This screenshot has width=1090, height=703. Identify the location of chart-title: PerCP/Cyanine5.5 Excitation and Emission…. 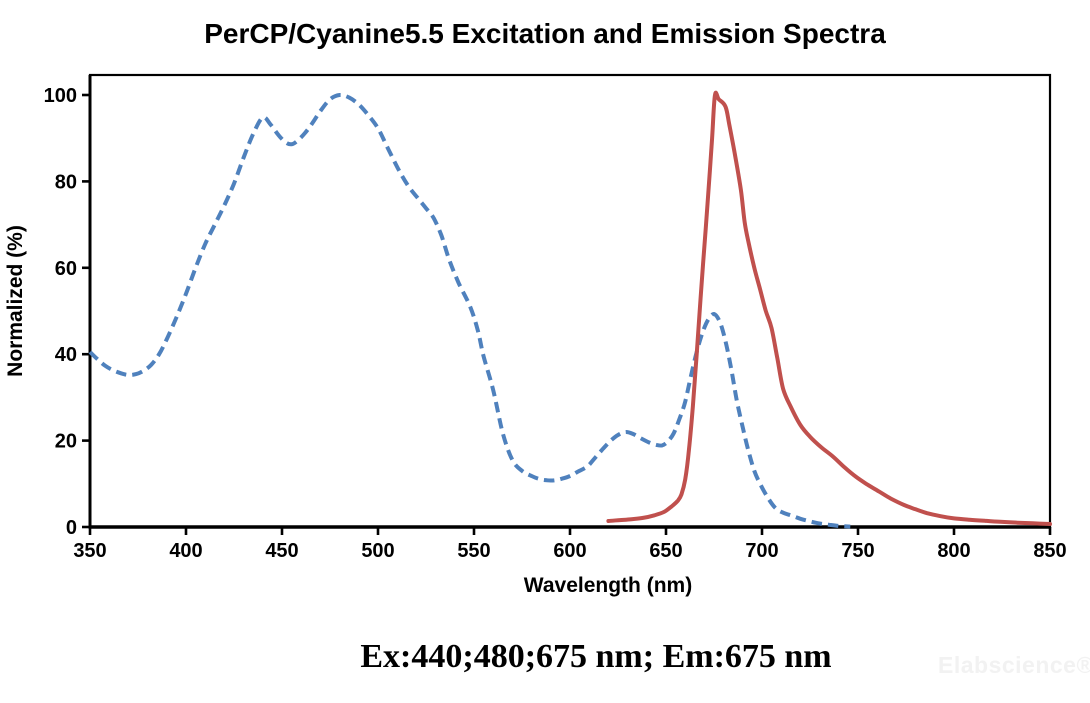
(545, 33).